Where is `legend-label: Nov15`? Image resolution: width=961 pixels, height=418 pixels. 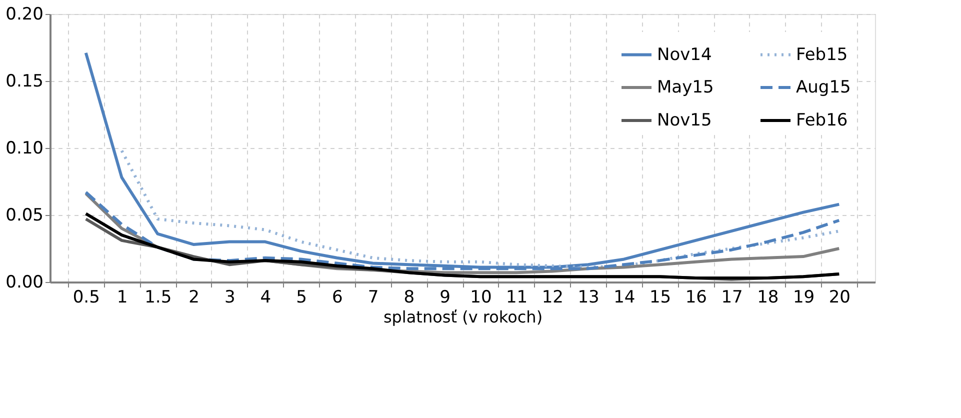
legend-label: Nov15 is located at coordinates (684, 120).